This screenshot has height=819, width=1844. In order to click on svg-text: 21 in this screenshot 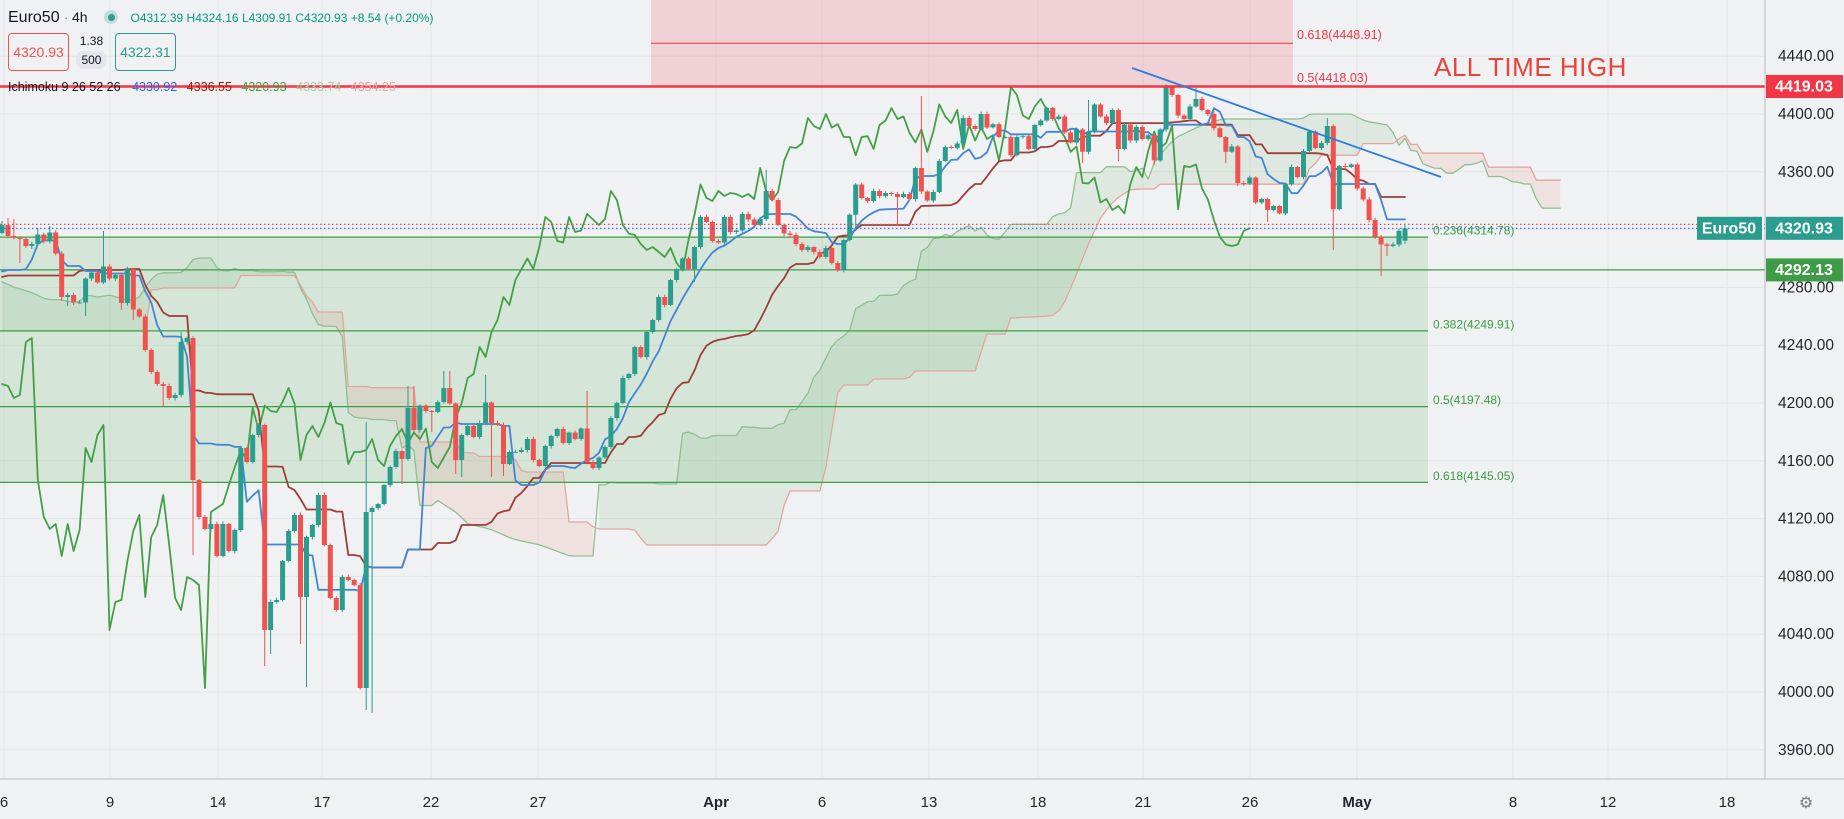, I will do `click(1143, 802)`.